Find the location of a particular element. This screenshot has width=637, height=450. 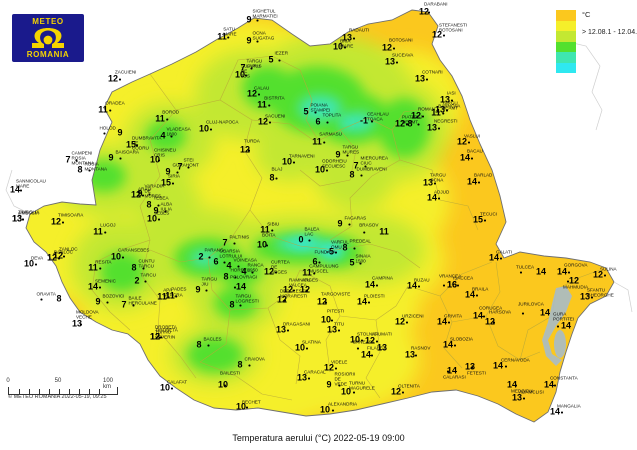

scale-tick-2: 100 km is located at coordinates (108, 384).